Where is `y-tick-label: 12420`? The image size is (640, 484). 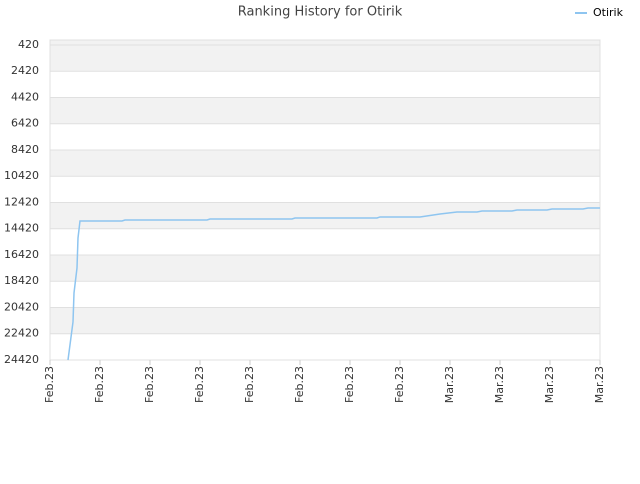 y-tick-label: 12420 is located at coordinates (21, 201).